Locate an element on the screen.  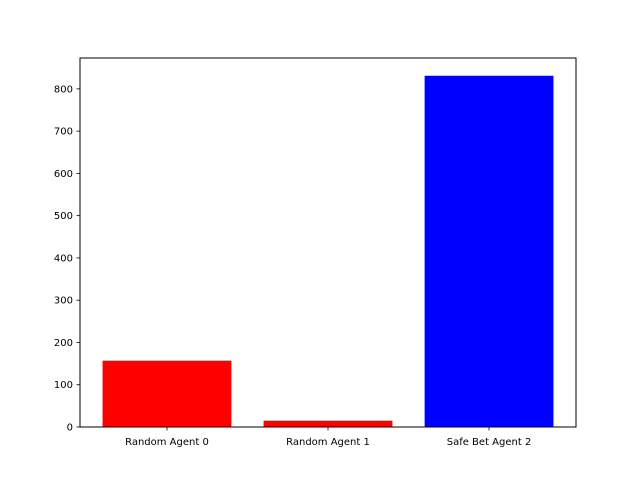
y-axis: 0 100 200 300 400 500 600 700 800 is located at coordinates (67, 259).